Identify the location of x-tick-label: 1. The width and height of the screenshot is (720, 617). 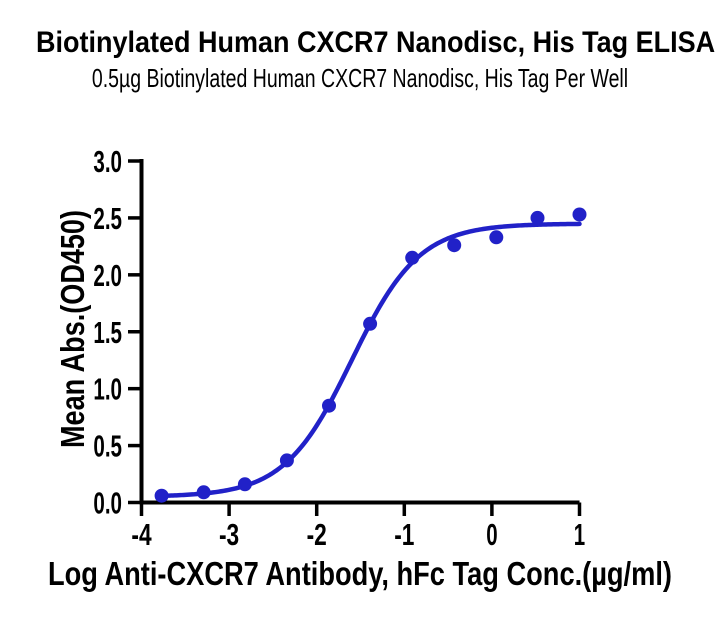
(579, 534).